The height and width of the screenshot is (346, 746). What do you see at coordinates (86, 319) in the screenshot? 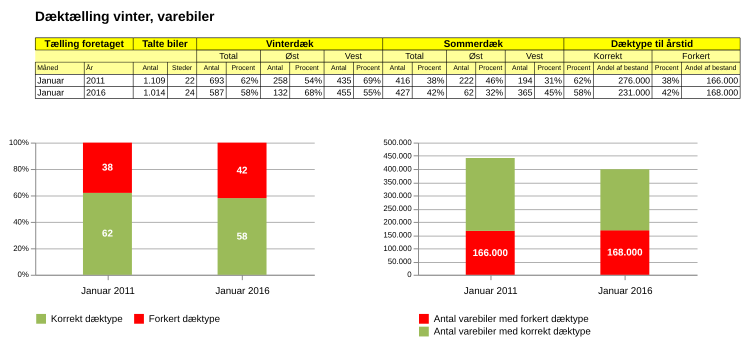
I see `legend-label: Korrekt dæktype` at bounding box center [86, 319].